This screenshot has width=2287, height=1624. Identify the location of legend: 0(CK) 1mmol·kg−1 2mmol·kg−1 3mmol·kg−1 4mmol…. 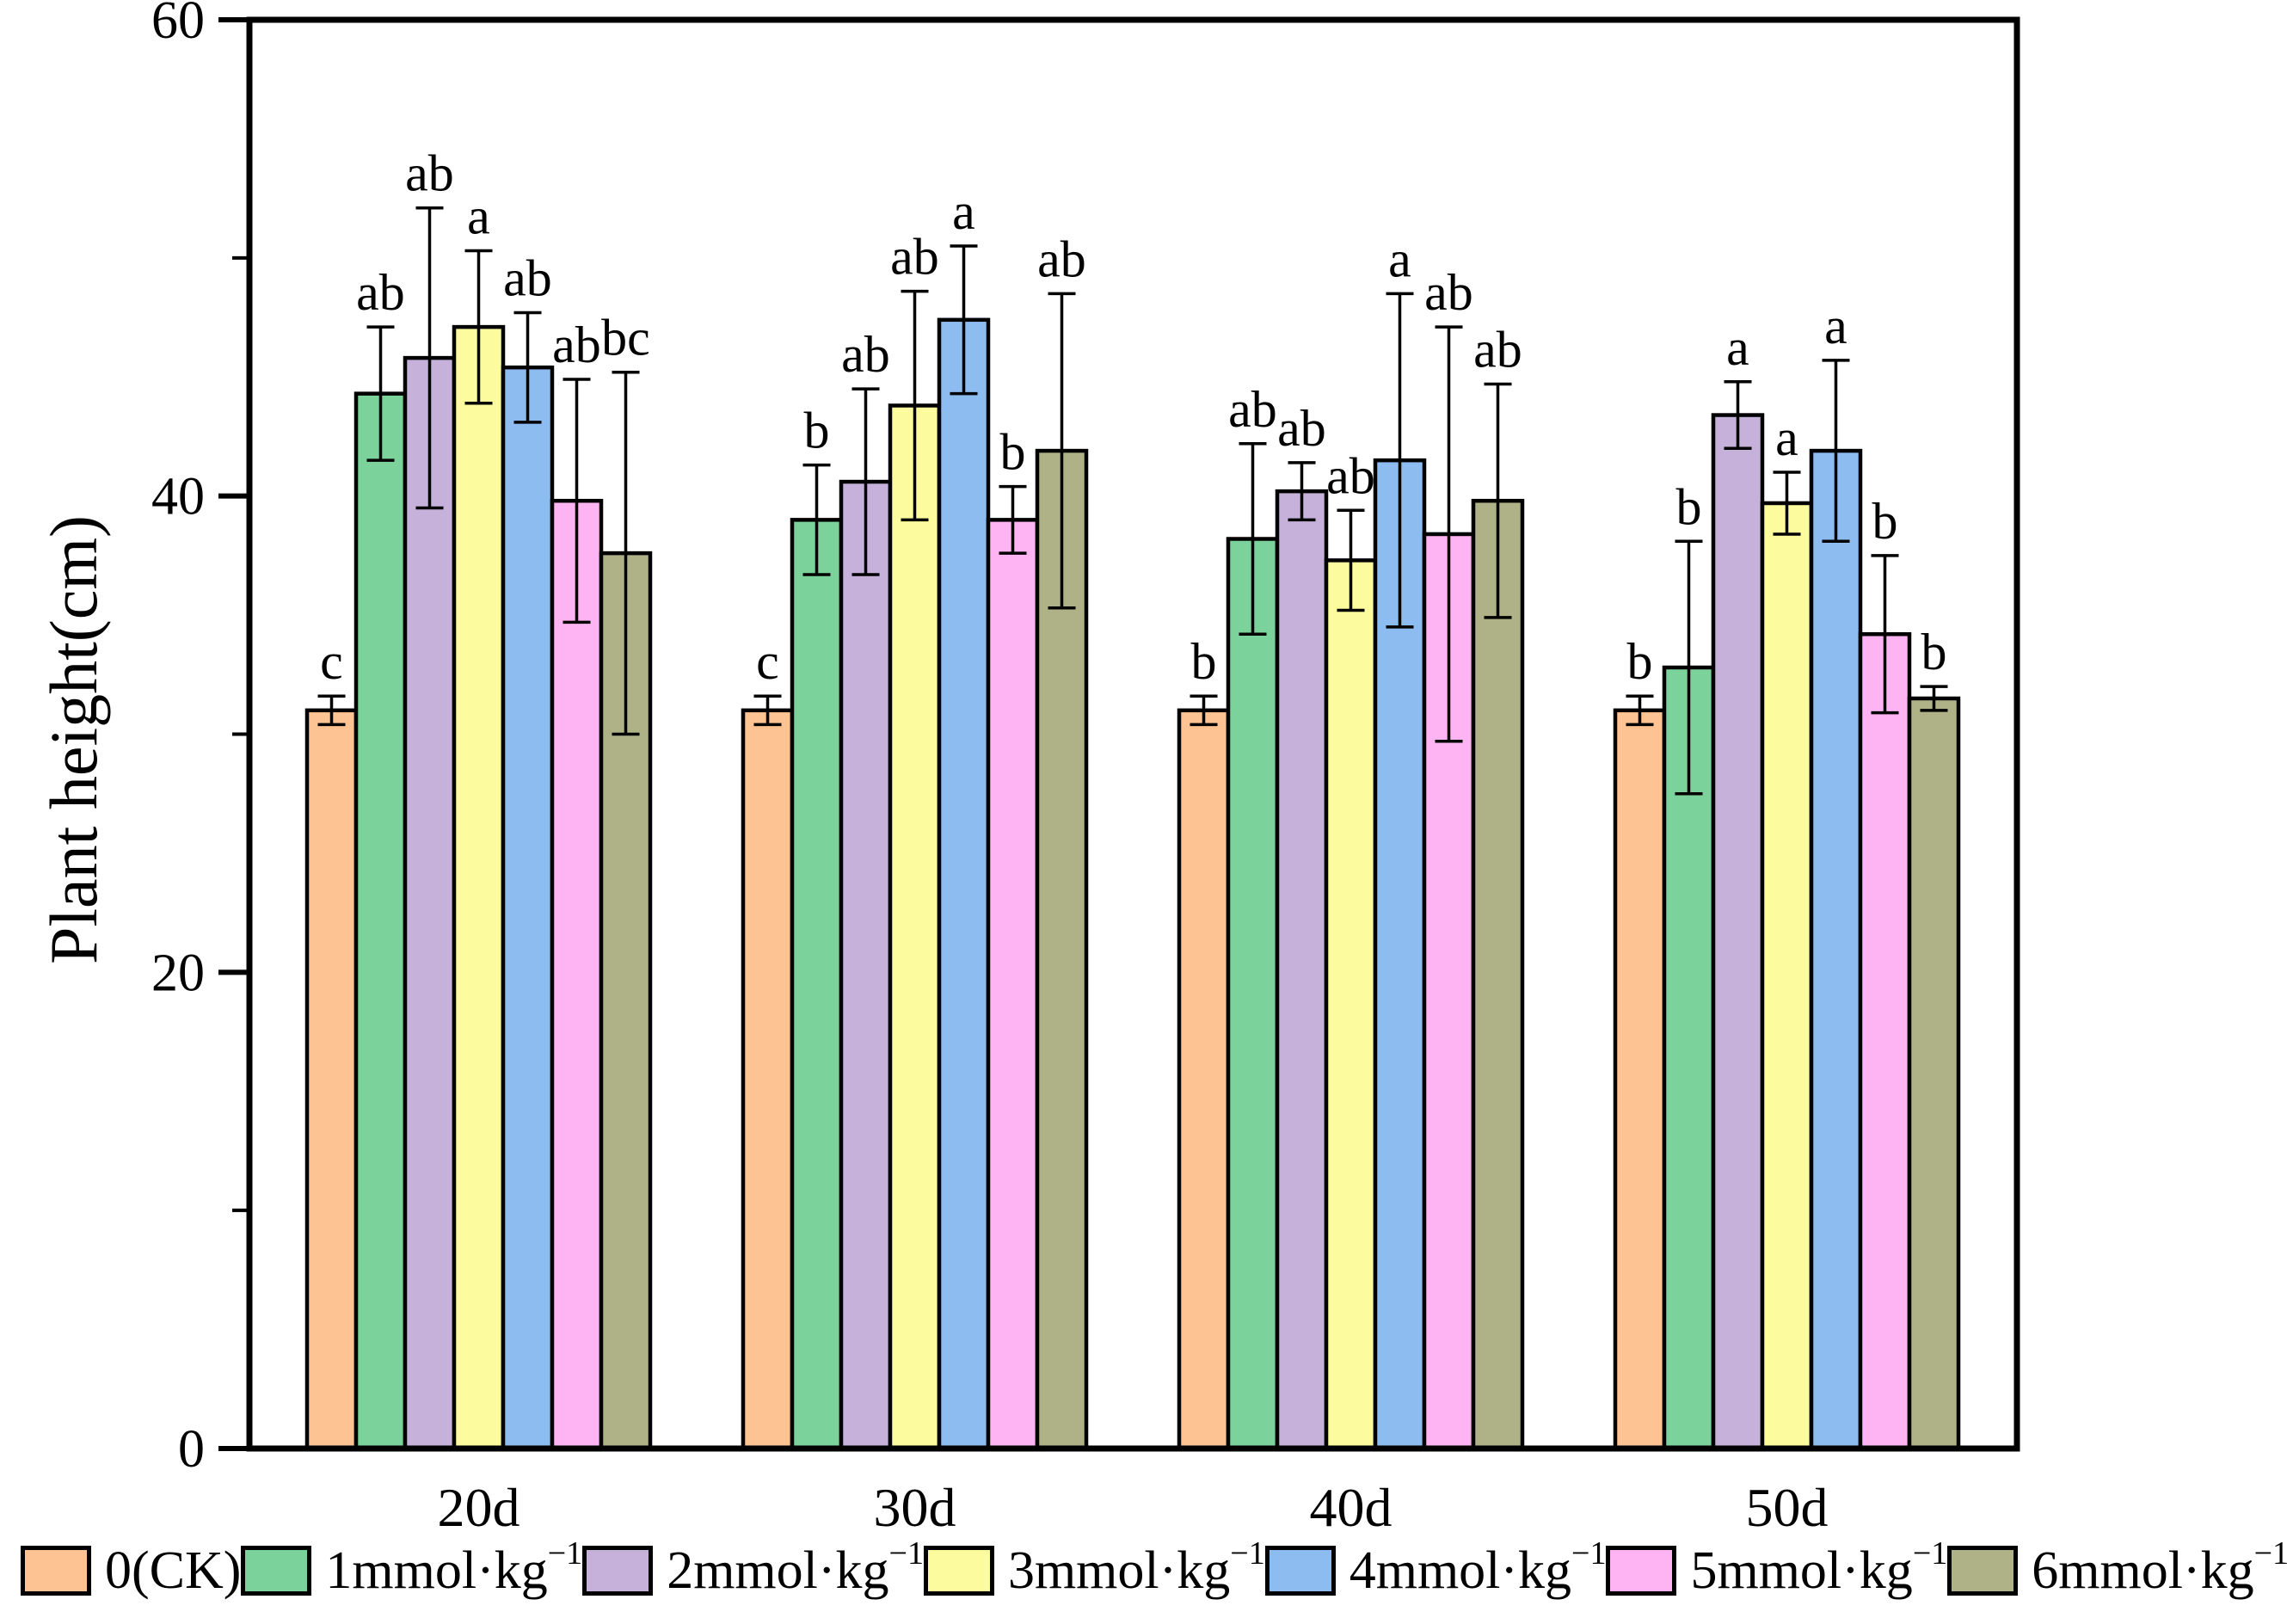
(1154, 1569).